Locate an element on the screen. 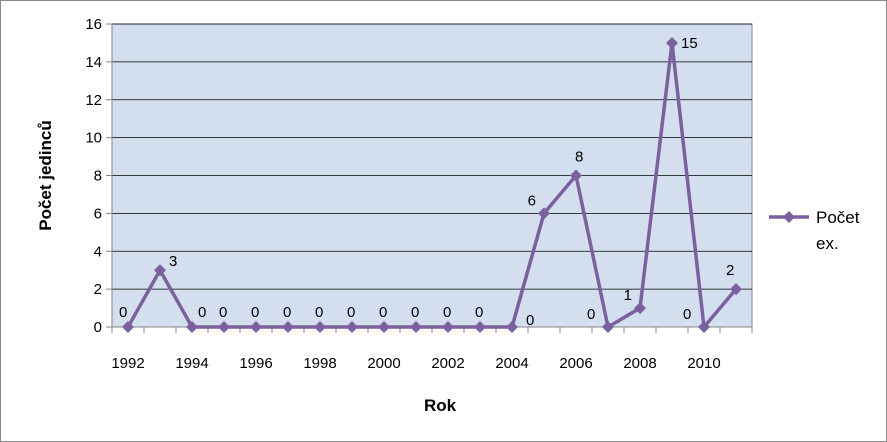 This screenshot has height=442, width=887. x-tick-labels: 1992 1994 1996 1998 2000 2002 2004 2006 2008 2010 is located at coordinates (415, 363).